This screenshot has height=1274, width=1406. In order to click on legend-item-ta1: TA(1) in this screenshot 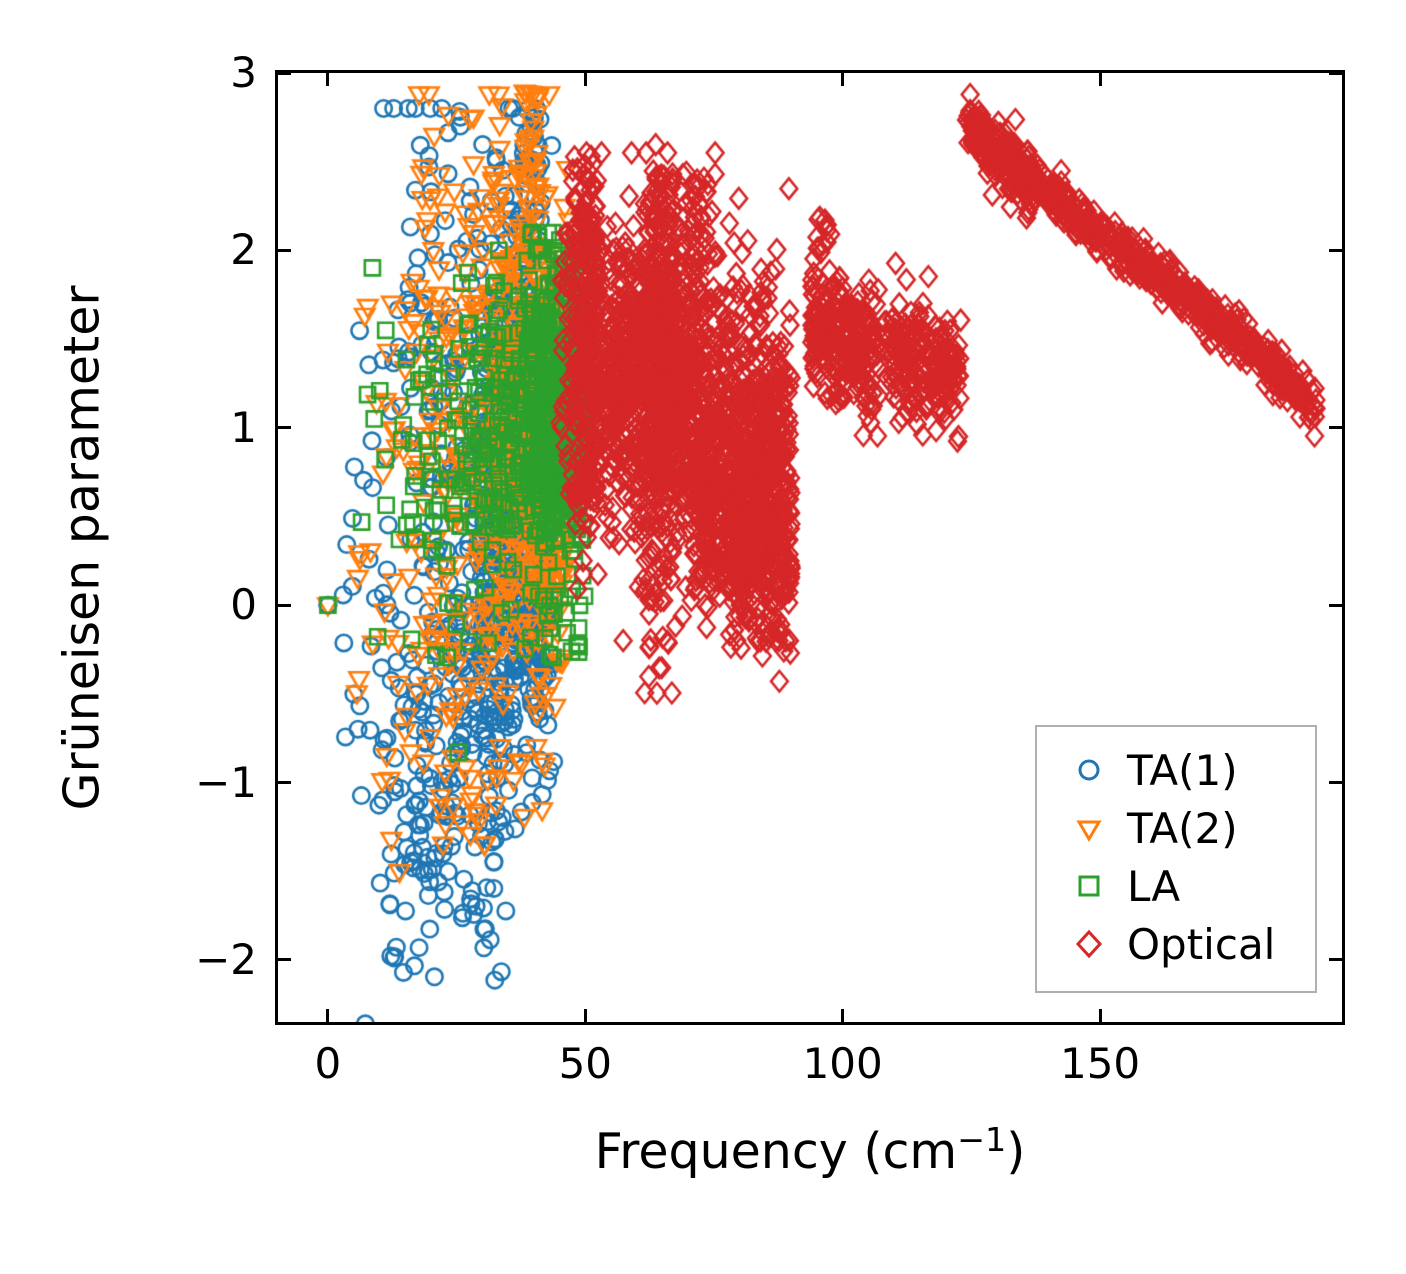, I will do `click(1176, 770)`.